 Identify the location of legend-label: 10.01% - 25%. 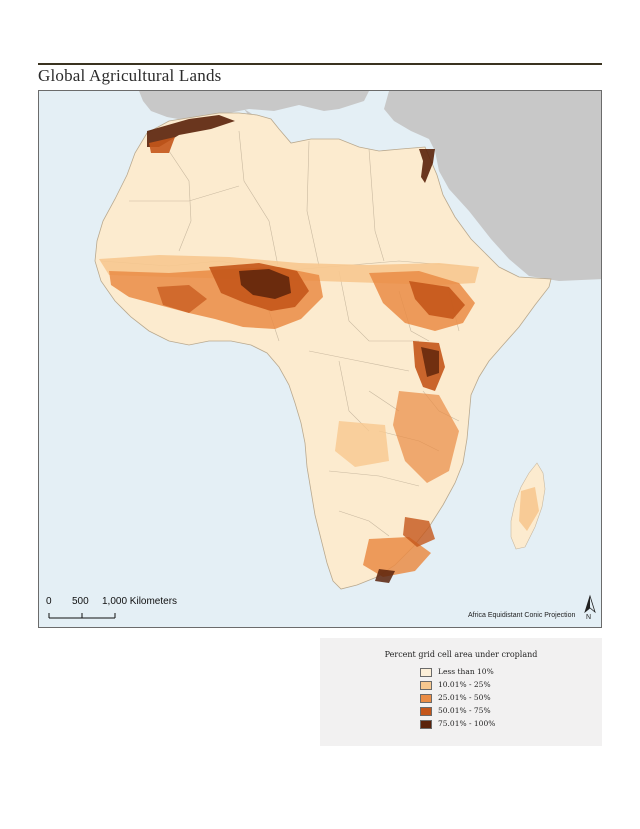
(464, 684).